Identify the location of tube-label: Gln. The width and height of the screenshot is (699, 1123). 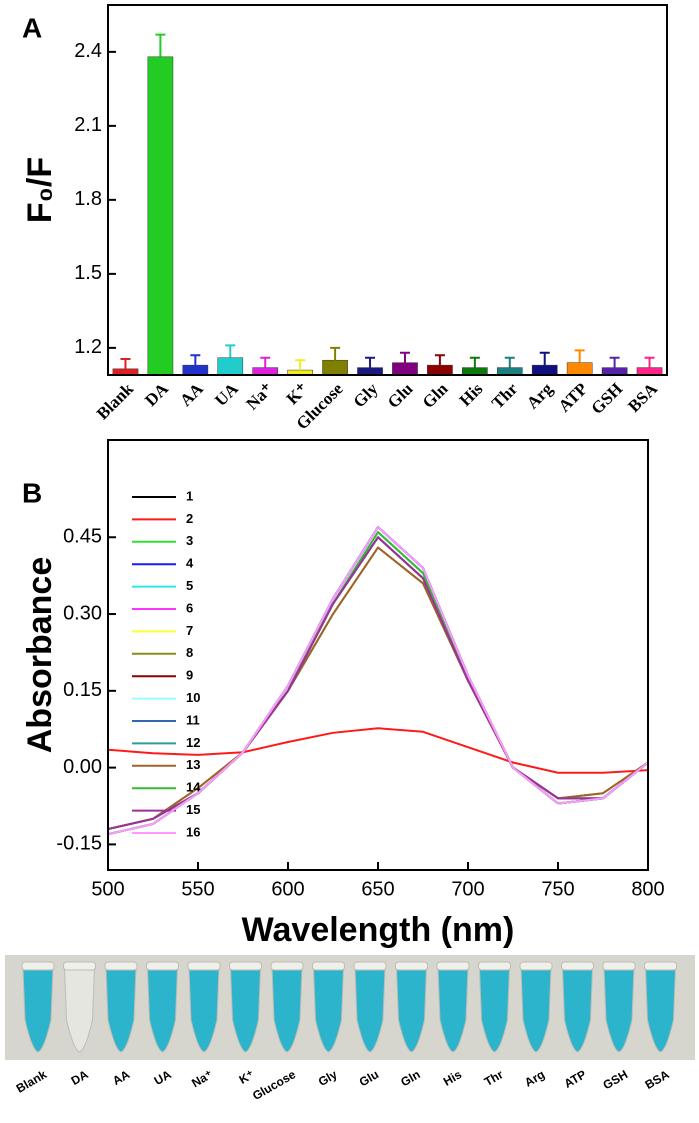
(410, 1078).